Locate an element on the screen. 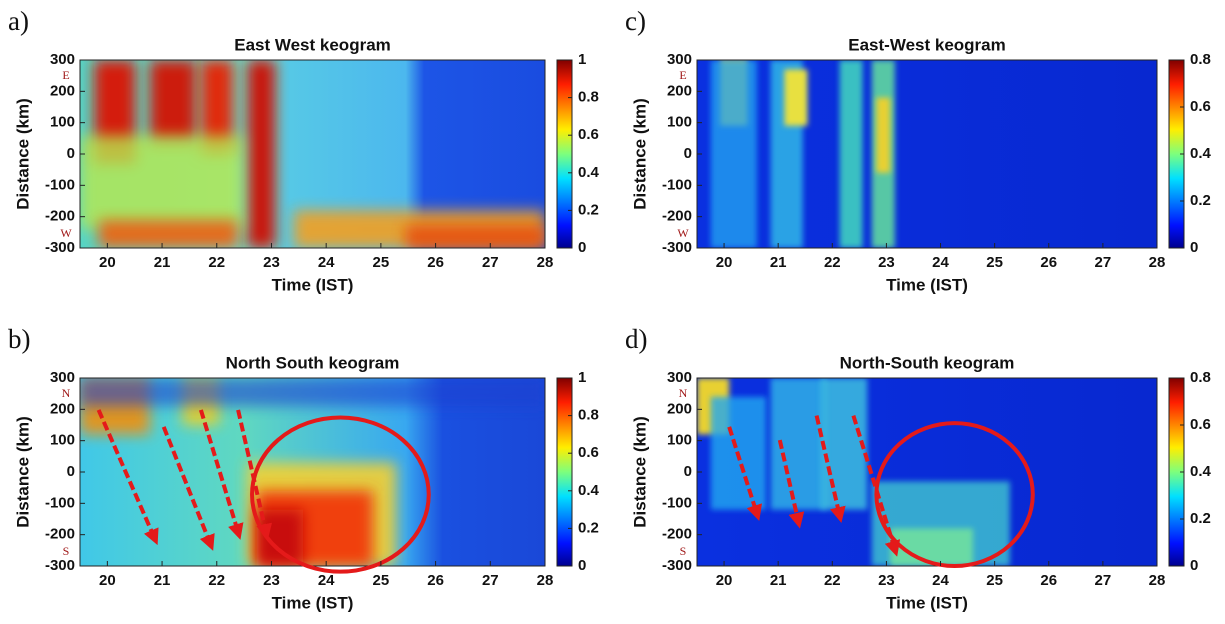  heatmap-background is located at coordinates (927, 154).